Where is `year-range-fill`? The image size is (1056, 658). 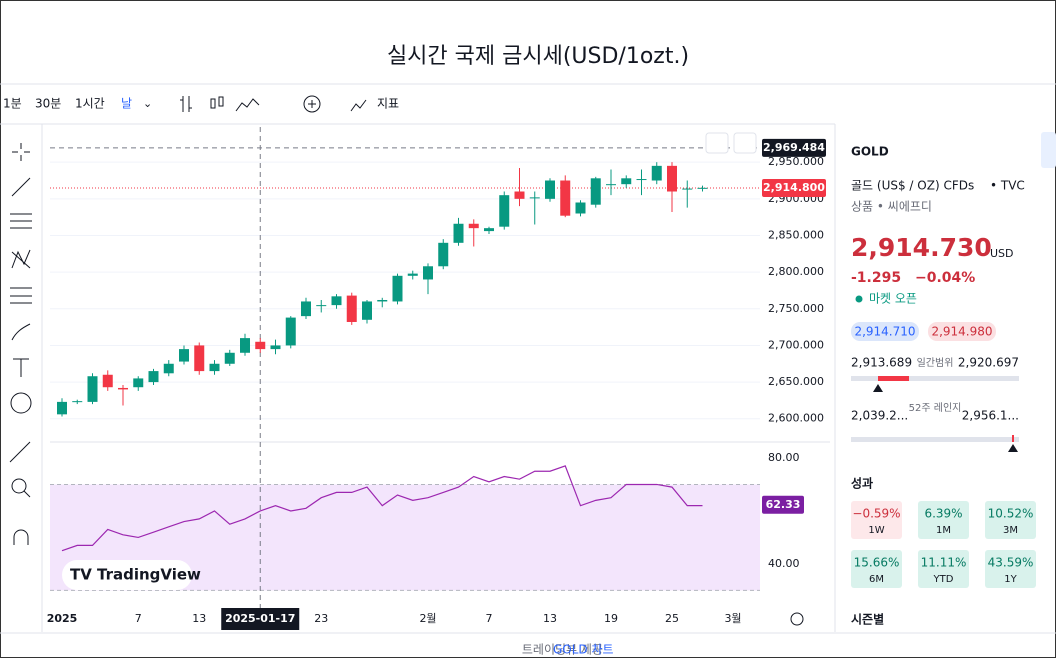
year-range-fill is located at coordinates (1013, 438).